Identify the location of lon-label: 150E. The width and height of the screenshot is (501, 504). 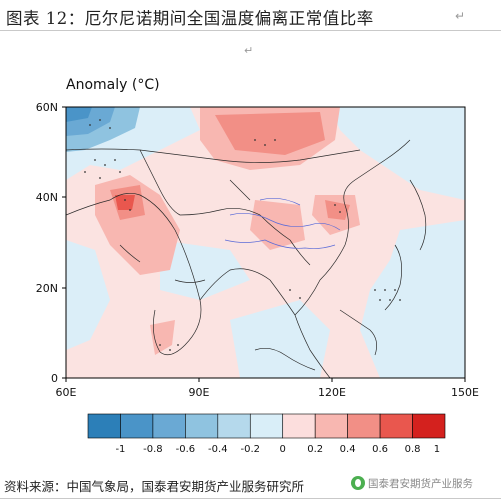
(465, 392).